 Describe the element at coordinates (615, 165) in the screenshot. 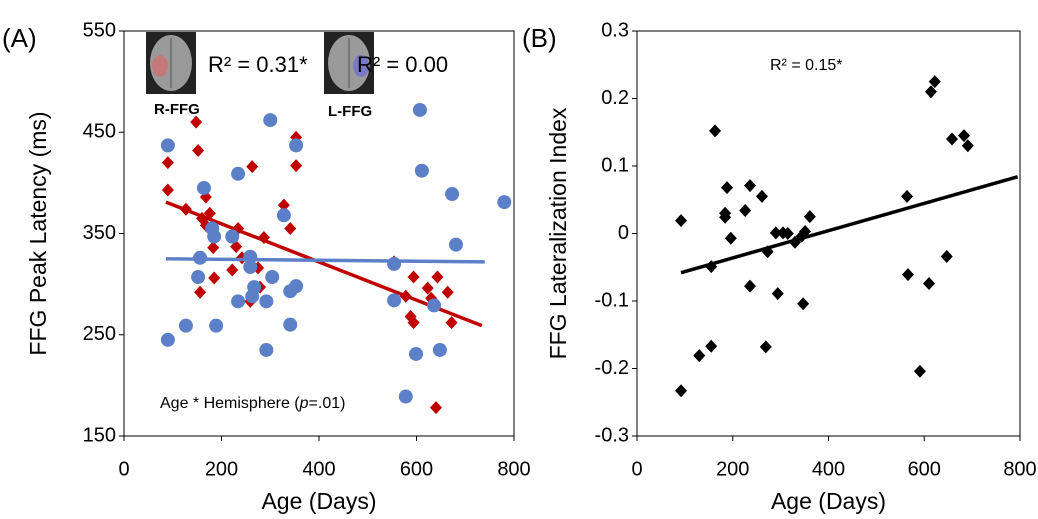

I see `y-tick-label: 0.1` at that location.